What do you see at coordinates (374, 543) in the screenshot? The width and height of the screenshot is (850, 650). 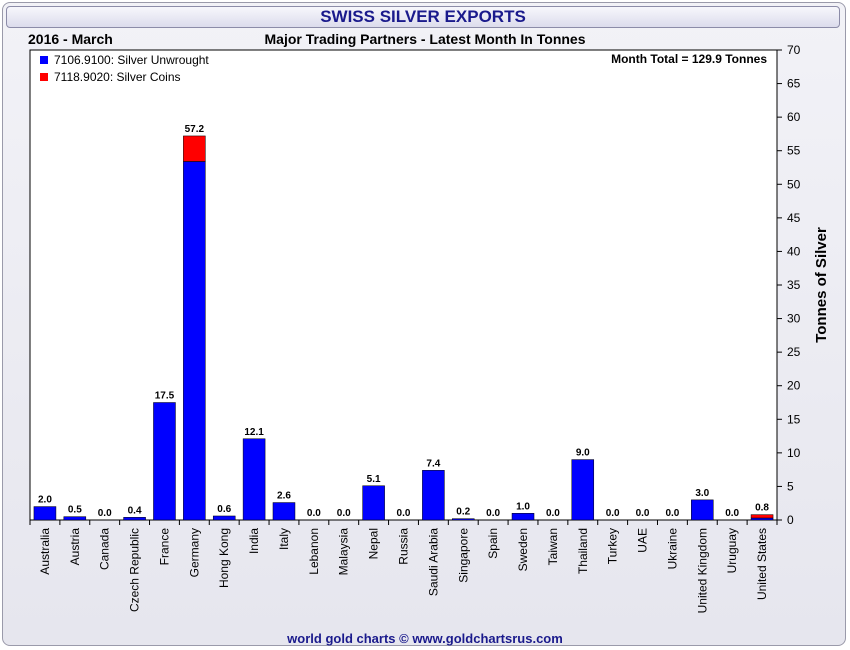 I see `x-tick-label: Nepal` at bounding box center [374, 543].